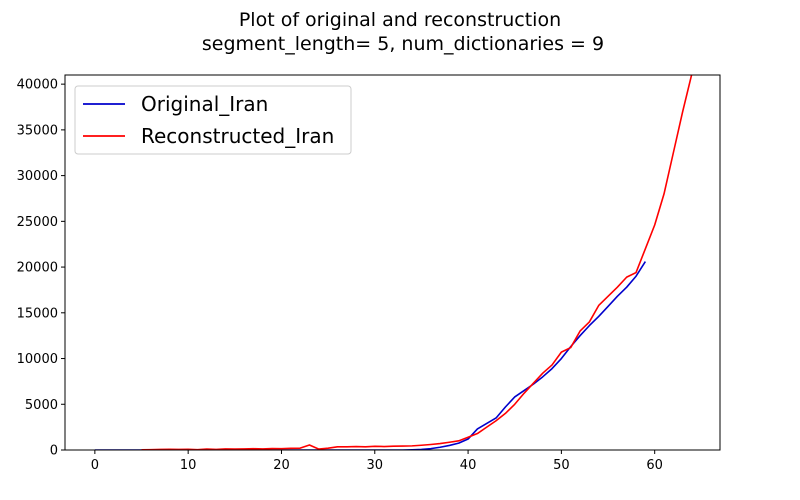 This screenshot has height=500, width=800. Describe the element at coordinates (468, 465) in the screenshot. I see `x-tick-label: 40` at that location.